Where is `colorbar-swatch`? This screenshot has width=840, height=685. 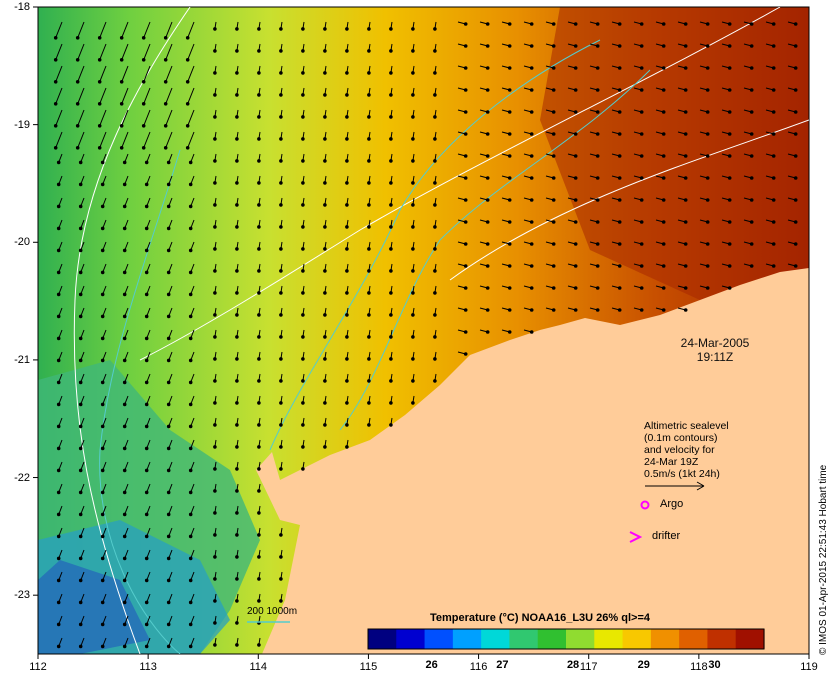 colorbar-swatch is located at coordinates (382, 639).